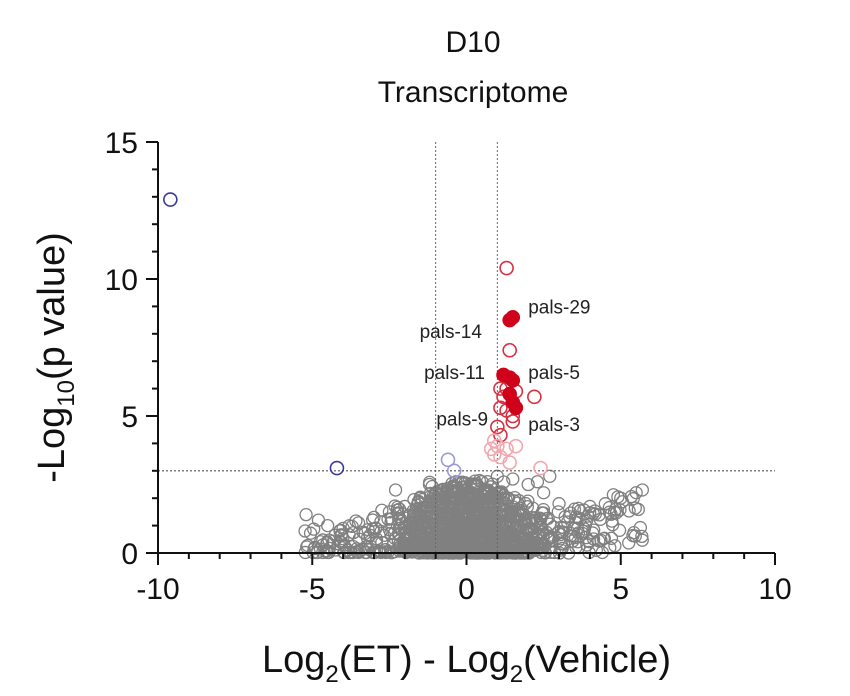 This screenshot has width=850, height=696. Describe the element at coordinates (451, 332) in the screenshot. I see `gene-label: pals-14` at that location.